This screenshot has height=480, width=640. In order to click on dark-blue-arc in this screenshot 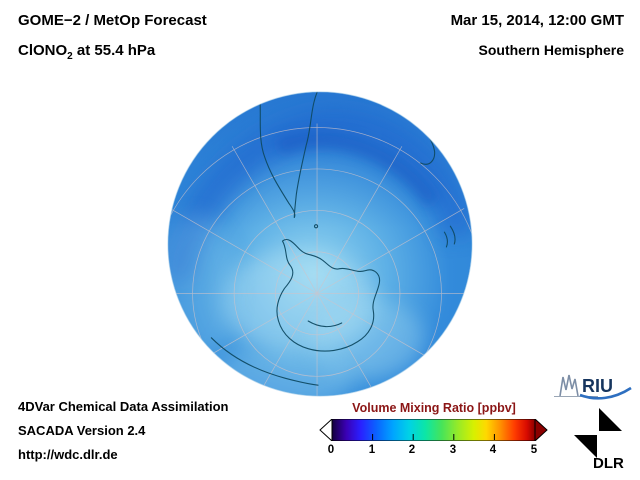, I will do `click(357, 169)`.